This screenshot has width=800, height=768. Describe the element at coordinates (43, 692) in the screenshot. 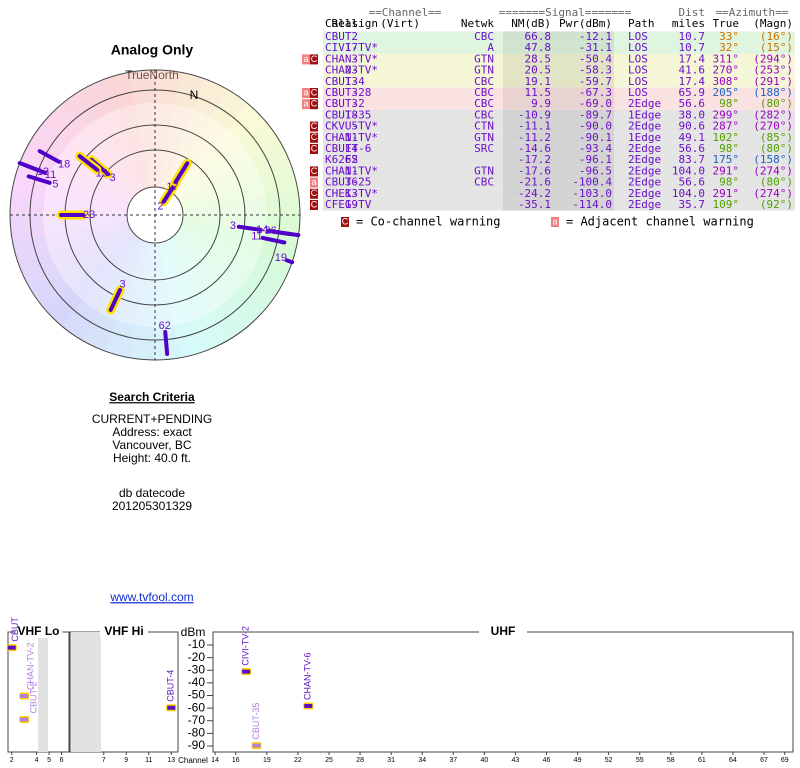

I see `shade` at that location.